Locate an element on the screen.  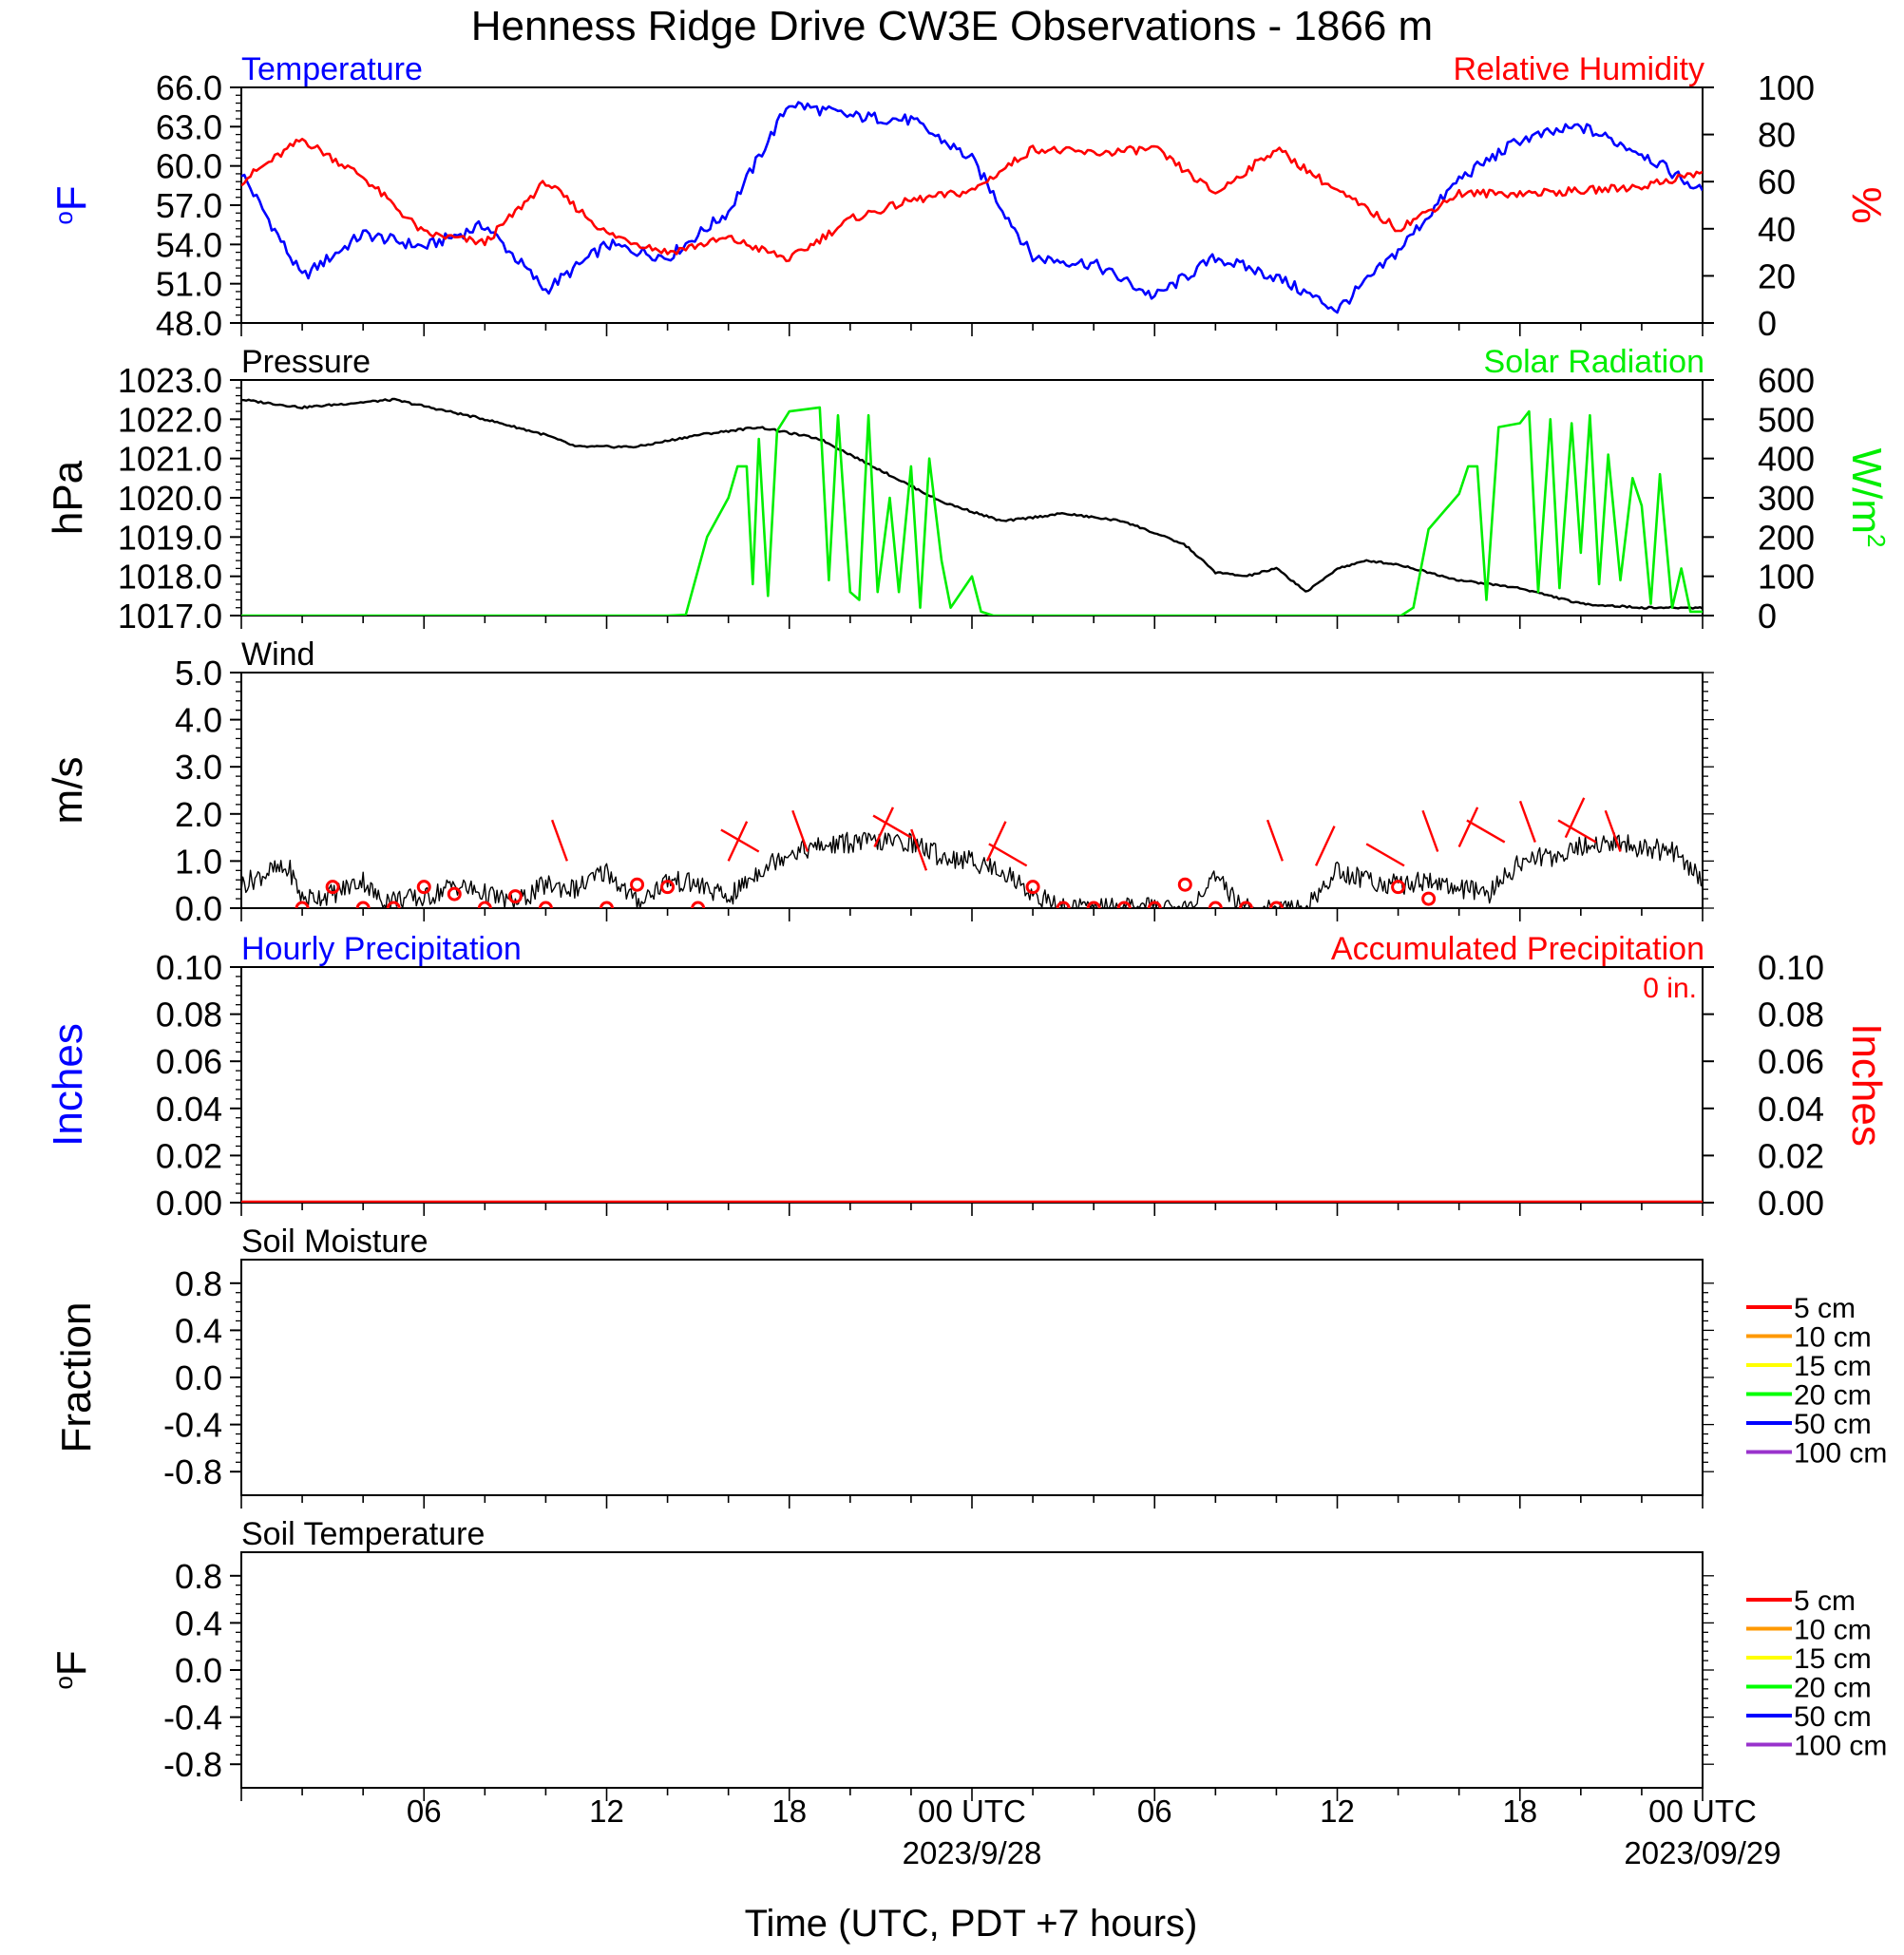
y-right-tick-label: 0.08 is located at coordinates (1791, 1015).